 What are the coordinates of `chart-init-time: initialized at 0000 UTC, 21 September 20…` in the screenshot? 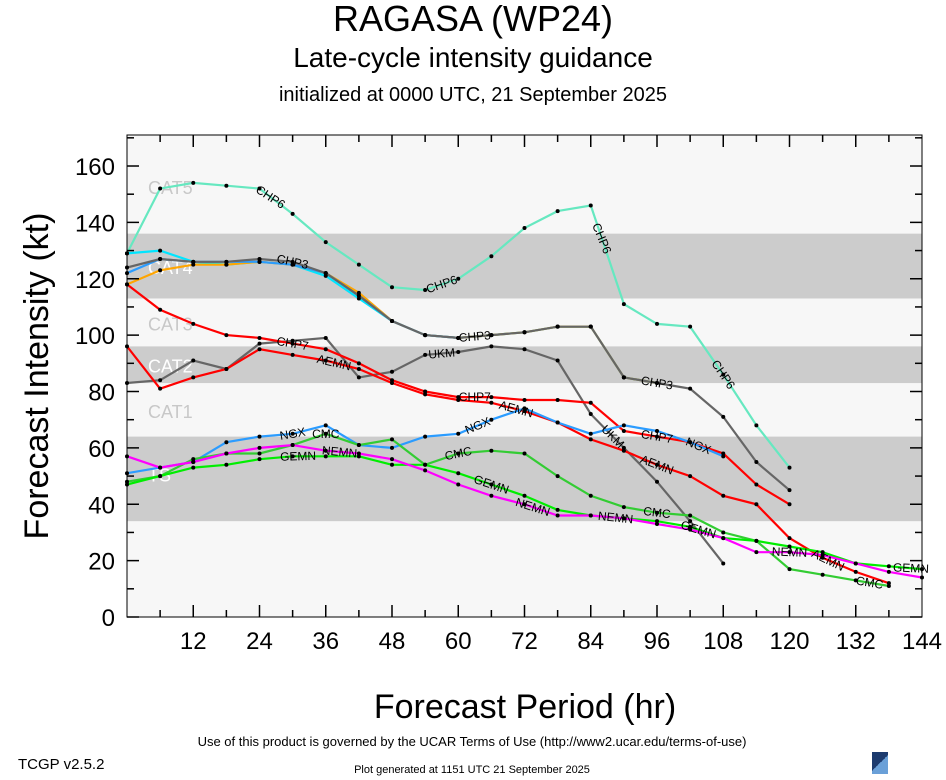 It's located at (472, 95).